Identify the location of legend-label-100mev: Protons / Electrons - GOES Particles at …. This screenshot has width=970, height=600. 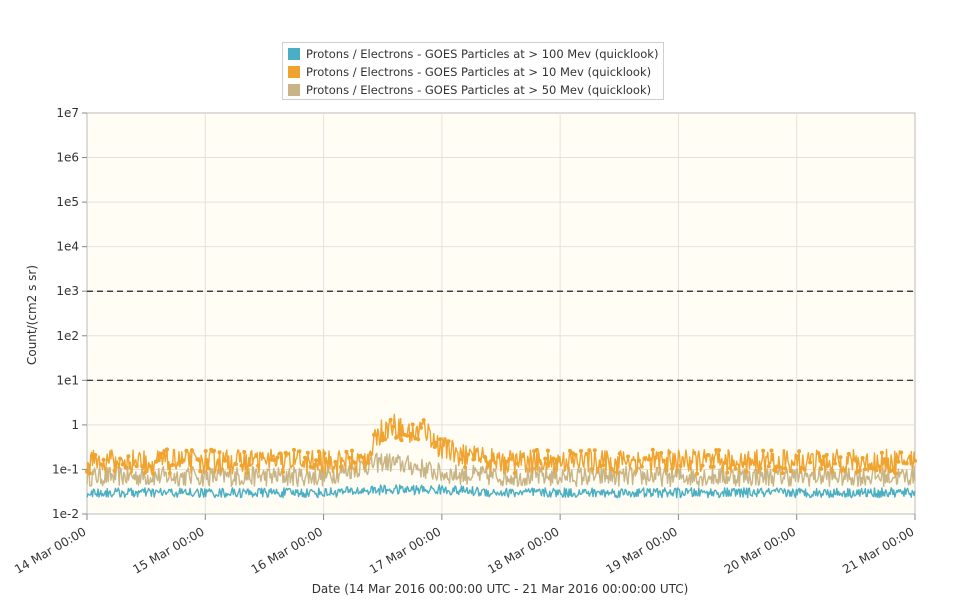
(482, 54).